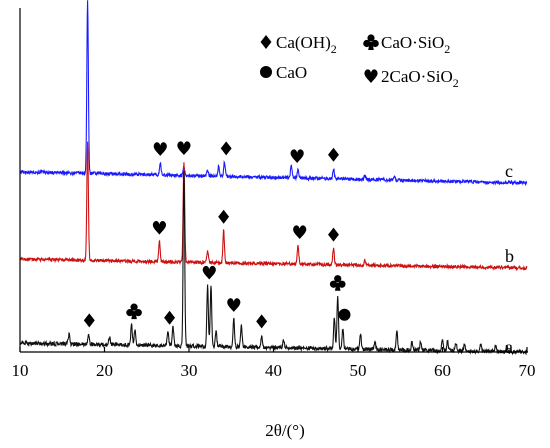  Describe the element at coordinates (266, 42) in the screenshot. I see `legend-symbol-diamond` at that location.